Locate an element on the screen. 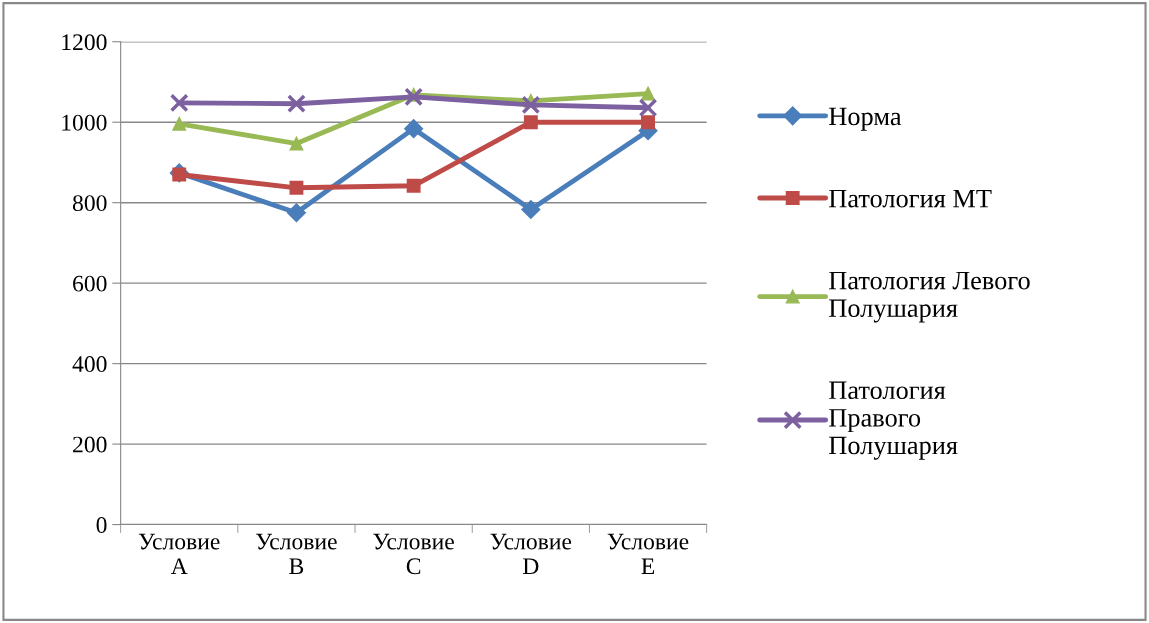  y-tick-label: 800 is located at coordinates (89, 203).